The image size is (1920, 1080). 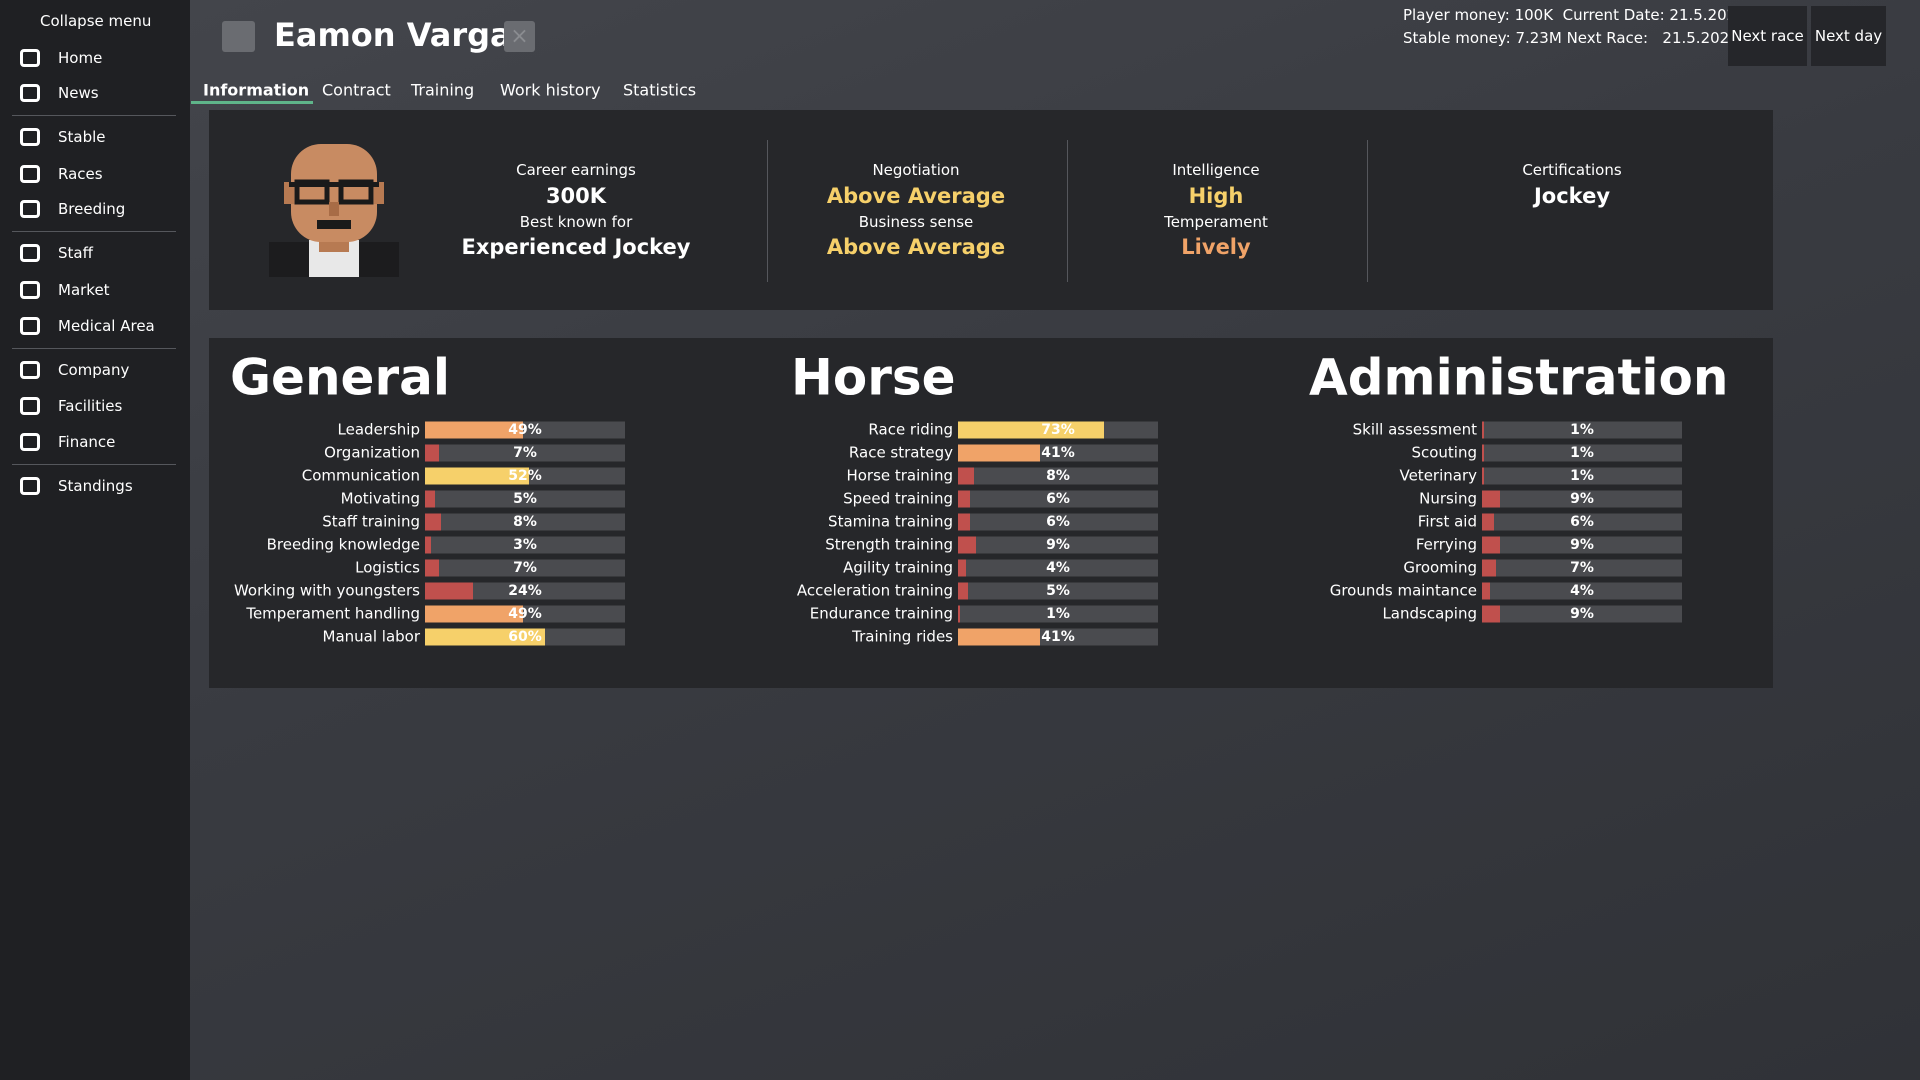 I want to click on tab: Statistics, so click(x=660, y=90).